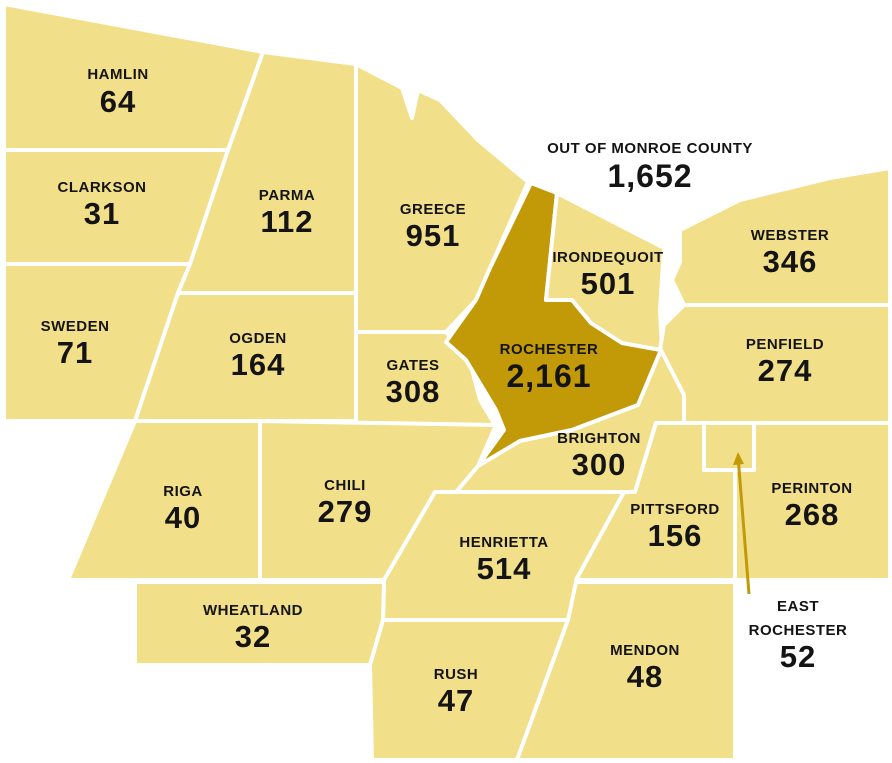 The height and width of the screenshot is (763, 892). I want to click on rush-count: 47, so click(456, 700).